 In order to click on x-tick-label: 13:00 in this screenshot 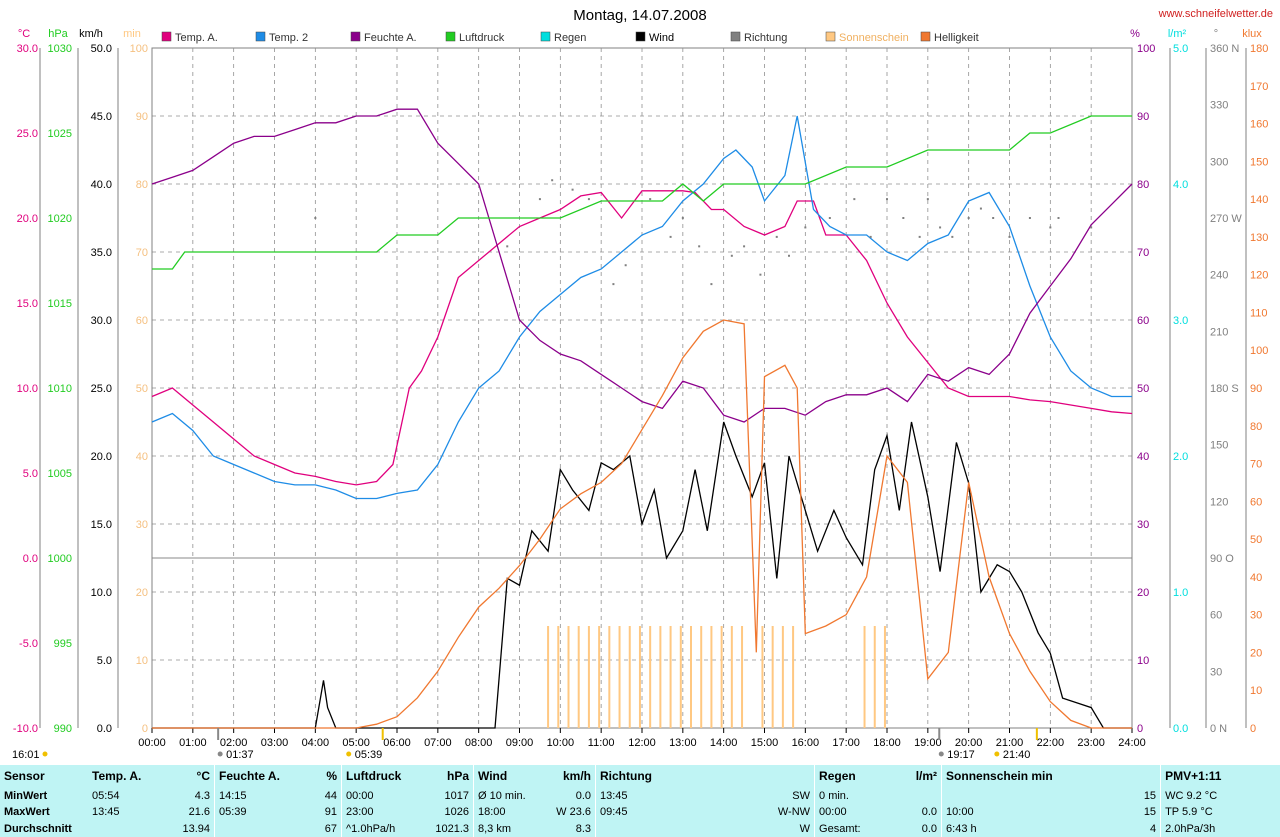, I will do `click(683, 743)`.